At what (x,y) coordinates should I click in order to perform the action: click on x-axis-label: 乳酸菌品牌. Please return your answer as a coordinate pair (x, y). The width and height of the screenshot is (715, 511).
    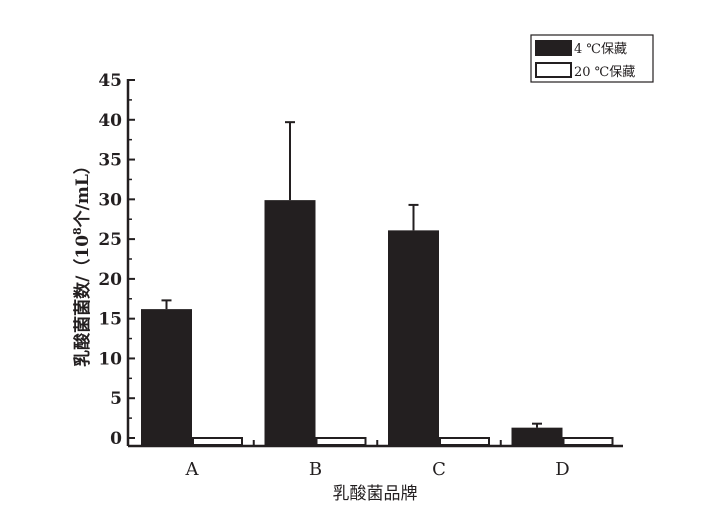
    Looking at the image, I should click on (375, 494).